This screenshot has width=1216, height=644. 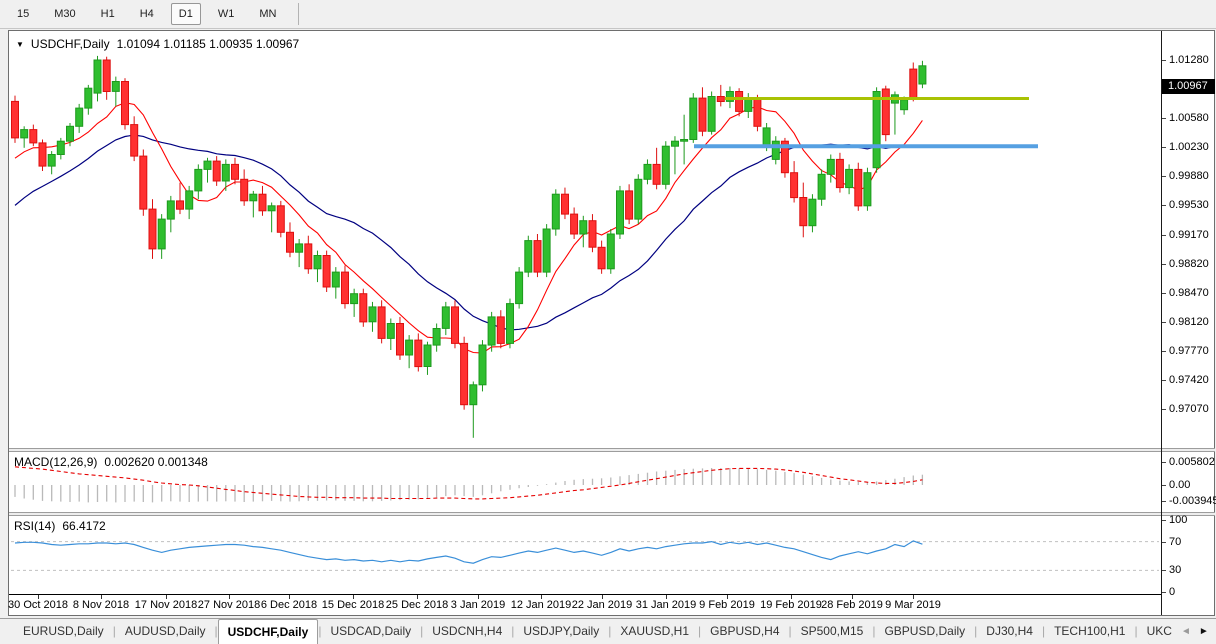 What do you see at coordinates (1090, 631) in the screenshot?
I see `tab-tech100-h1: TECH100,H1` at bounding box center [1090, 631].